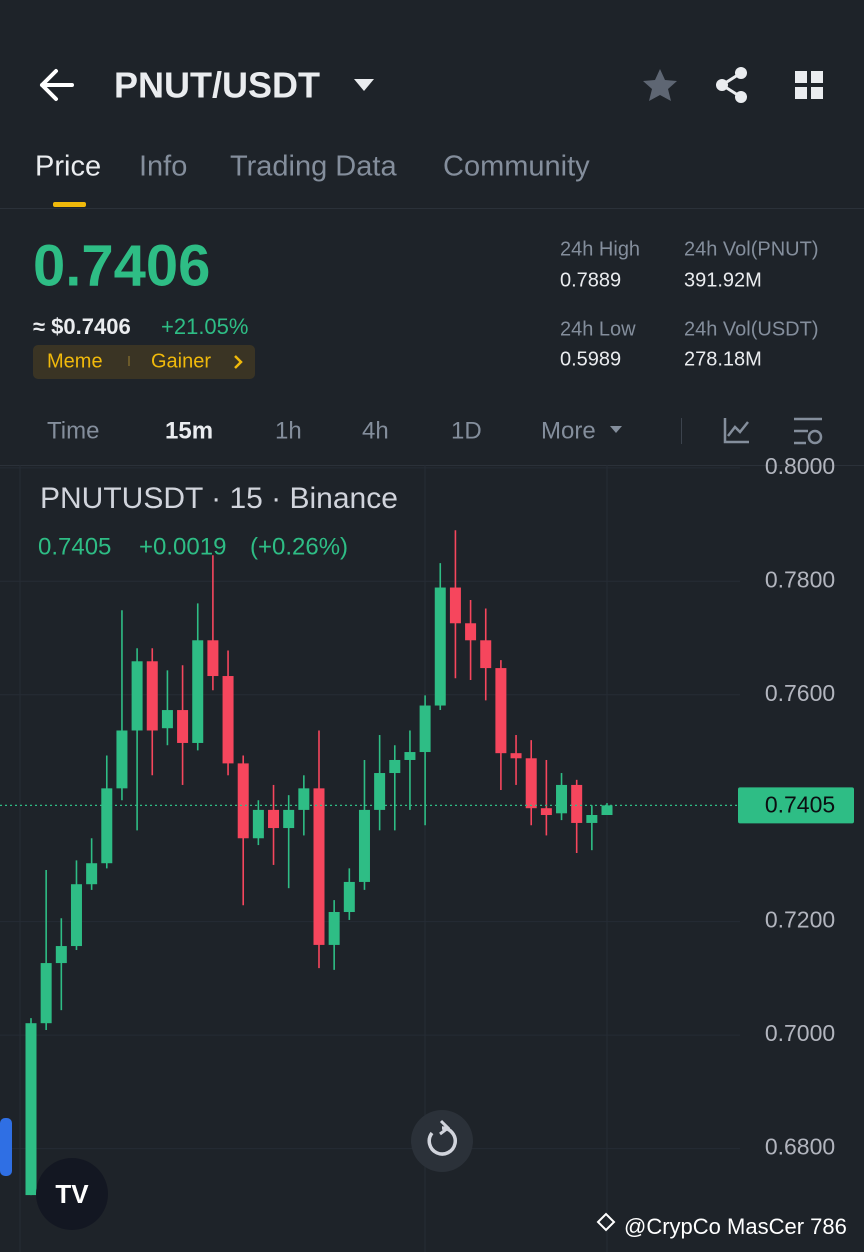 This screenshot has width=864, height=1252. Describe the element at coordinates (57, 85) in the screenshot. I see `back-button` at that location.